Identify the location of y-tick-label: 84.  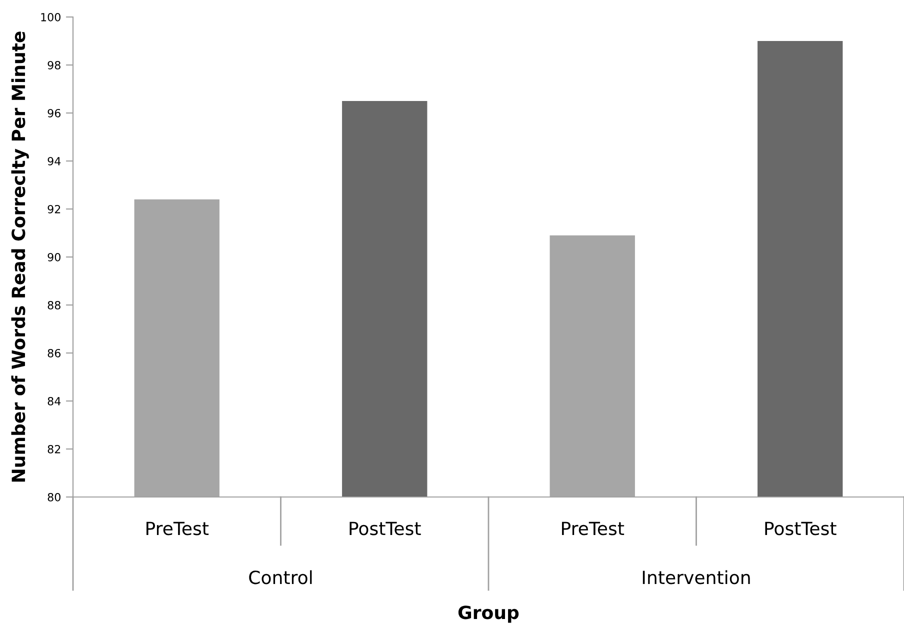
(54, 401).